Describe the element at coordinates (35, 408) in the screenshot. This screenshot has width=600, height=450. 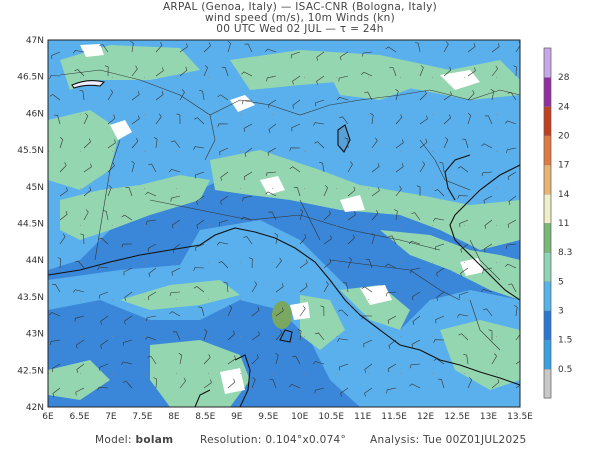
I see `latitude-tick-label: 42N` at that location.